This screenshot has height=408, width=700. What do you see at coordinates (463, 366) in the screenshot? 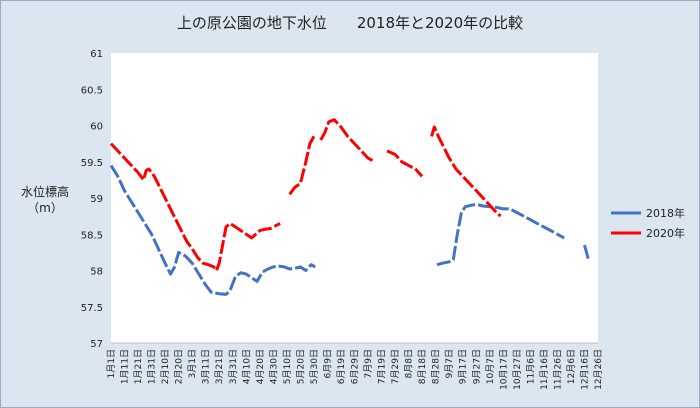
I see `x-tick-label: 9月17日` at bounding box center [463, 366].